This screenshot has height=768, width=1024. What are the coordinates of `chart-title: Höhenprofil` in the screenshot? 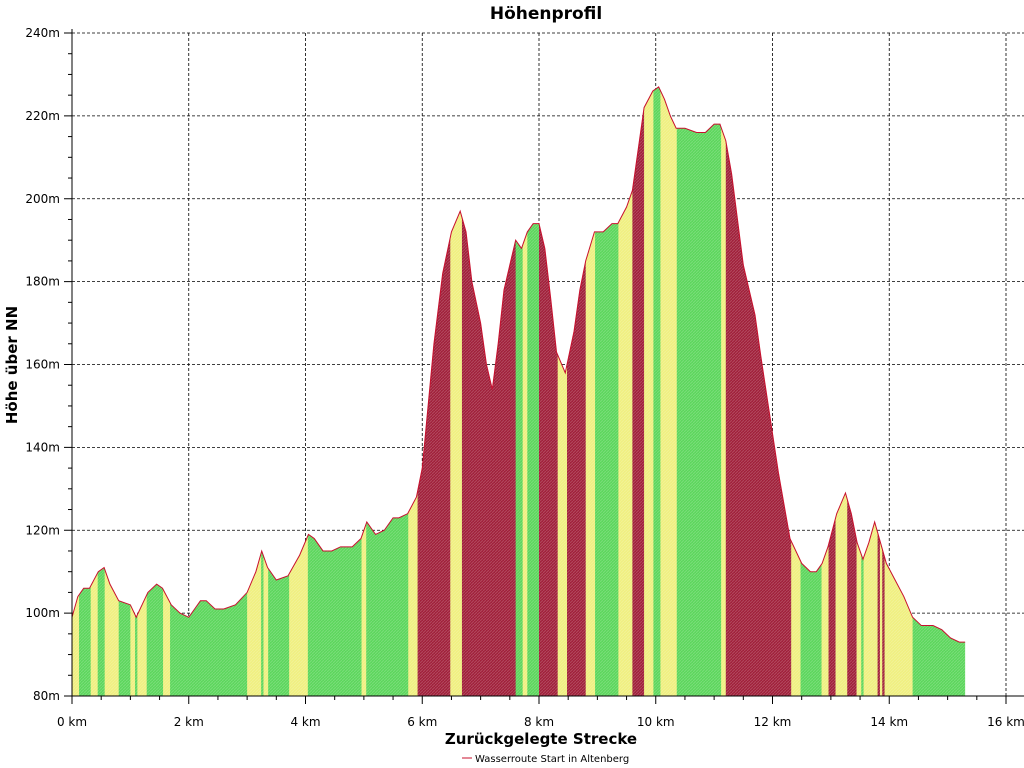 It's located at (546, 14).